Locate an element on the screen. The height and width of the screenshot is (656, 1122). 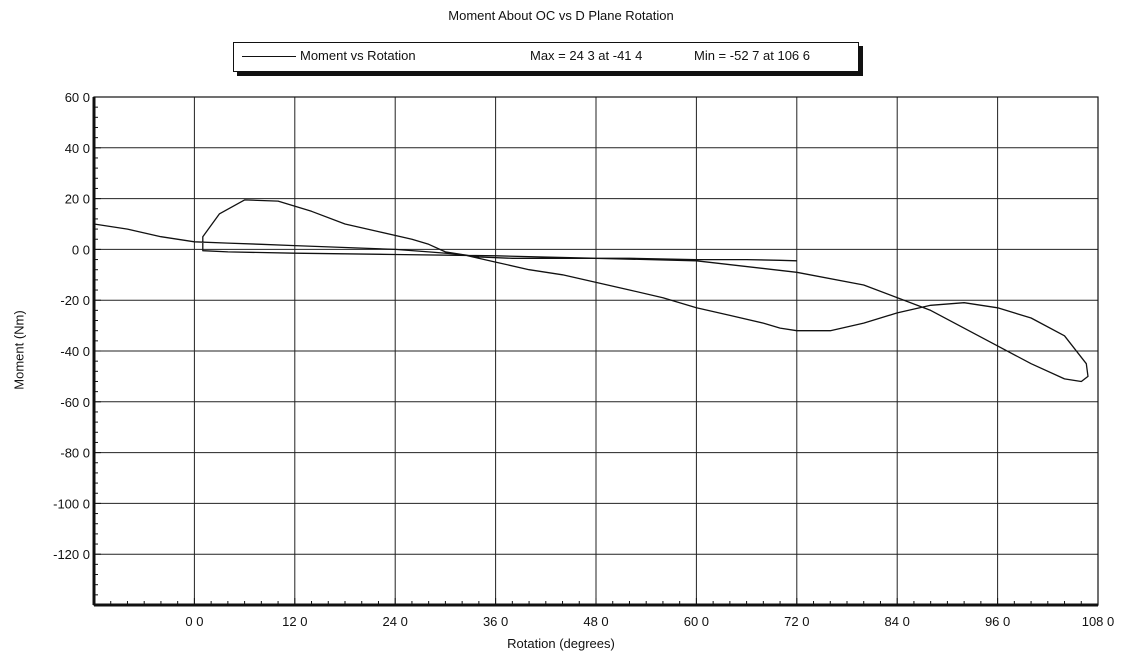
legend-series-name: Moment vs Rotation is located at coordinates (358, 55).